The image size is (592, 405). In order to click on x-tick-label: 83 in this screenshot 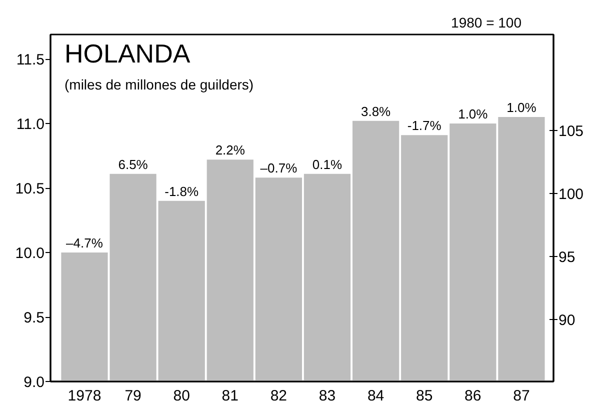, I will do `click(327, 396)`.